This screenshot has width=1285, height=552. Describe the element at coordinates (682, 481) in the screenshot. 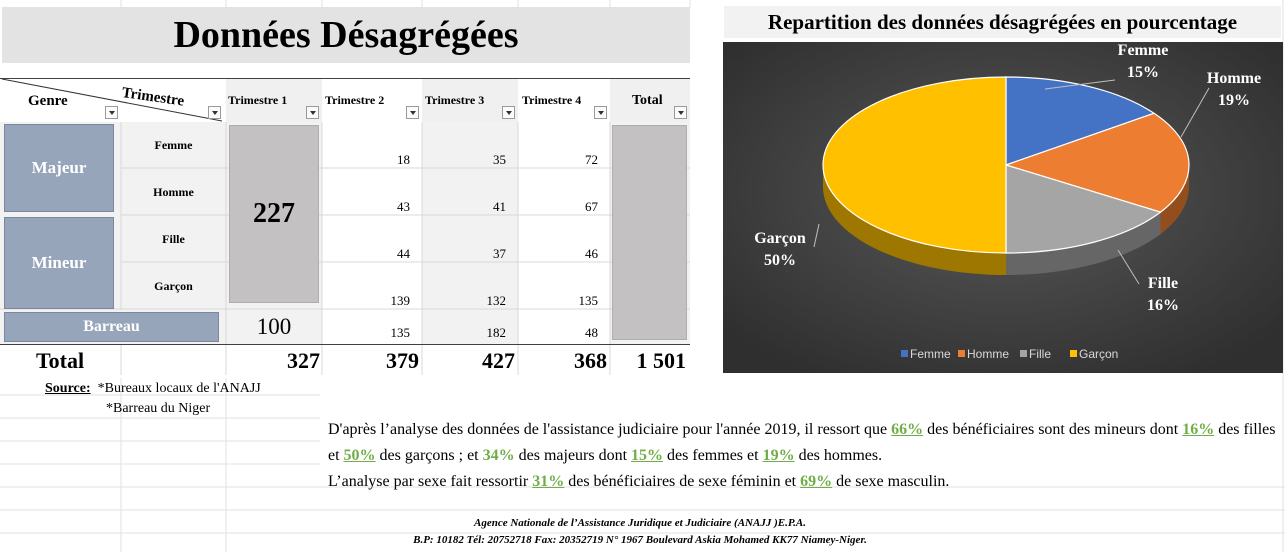

I see `analysis-text: des bénéficiaires de sexe féminin et` at that location.